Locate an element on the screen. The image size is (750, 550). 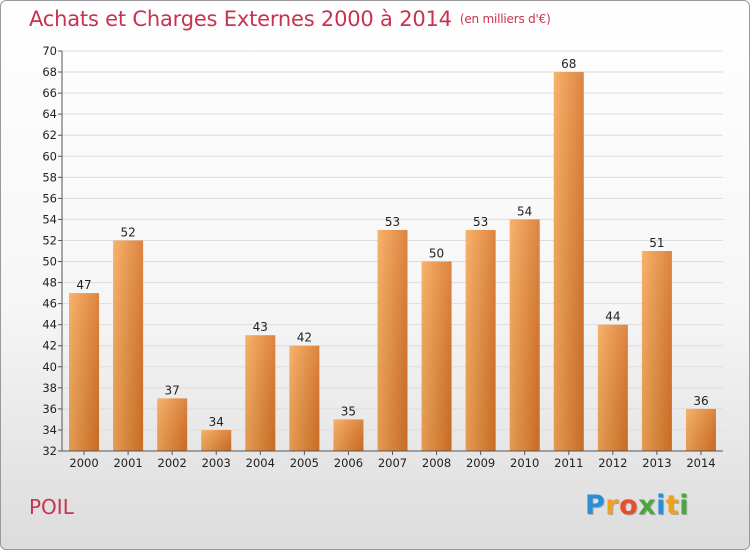
logo-letter: o is located at coordinates (629, 505).